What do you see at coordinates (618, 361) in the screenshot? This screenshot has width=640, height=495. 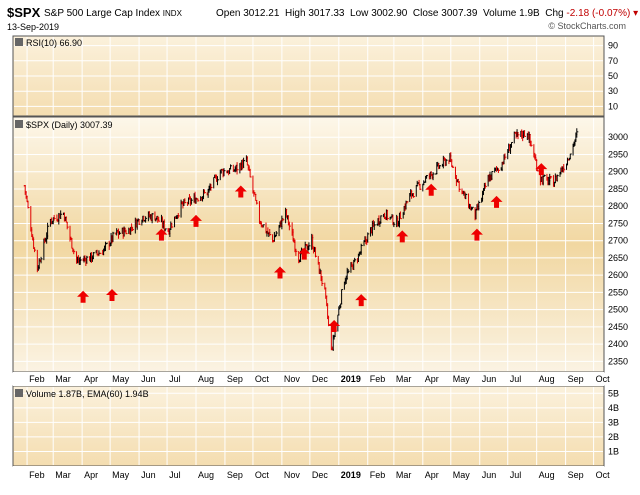 I see `price-tick-label: 2350` at bounding box center [618, 361].